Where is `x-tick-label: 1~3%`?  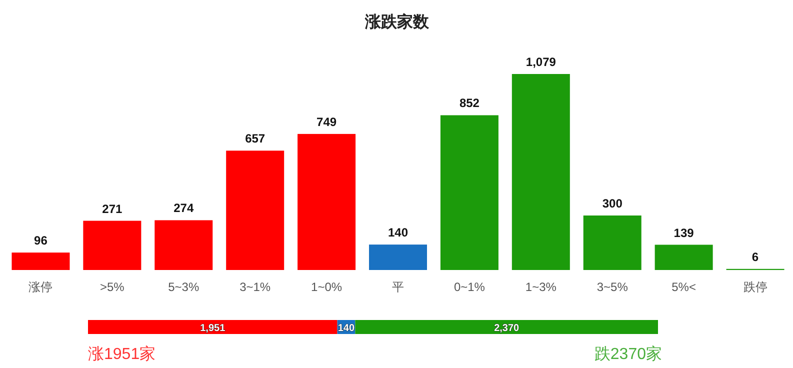 x-tick-label: 1~3% is located at coordinates (541, 287).